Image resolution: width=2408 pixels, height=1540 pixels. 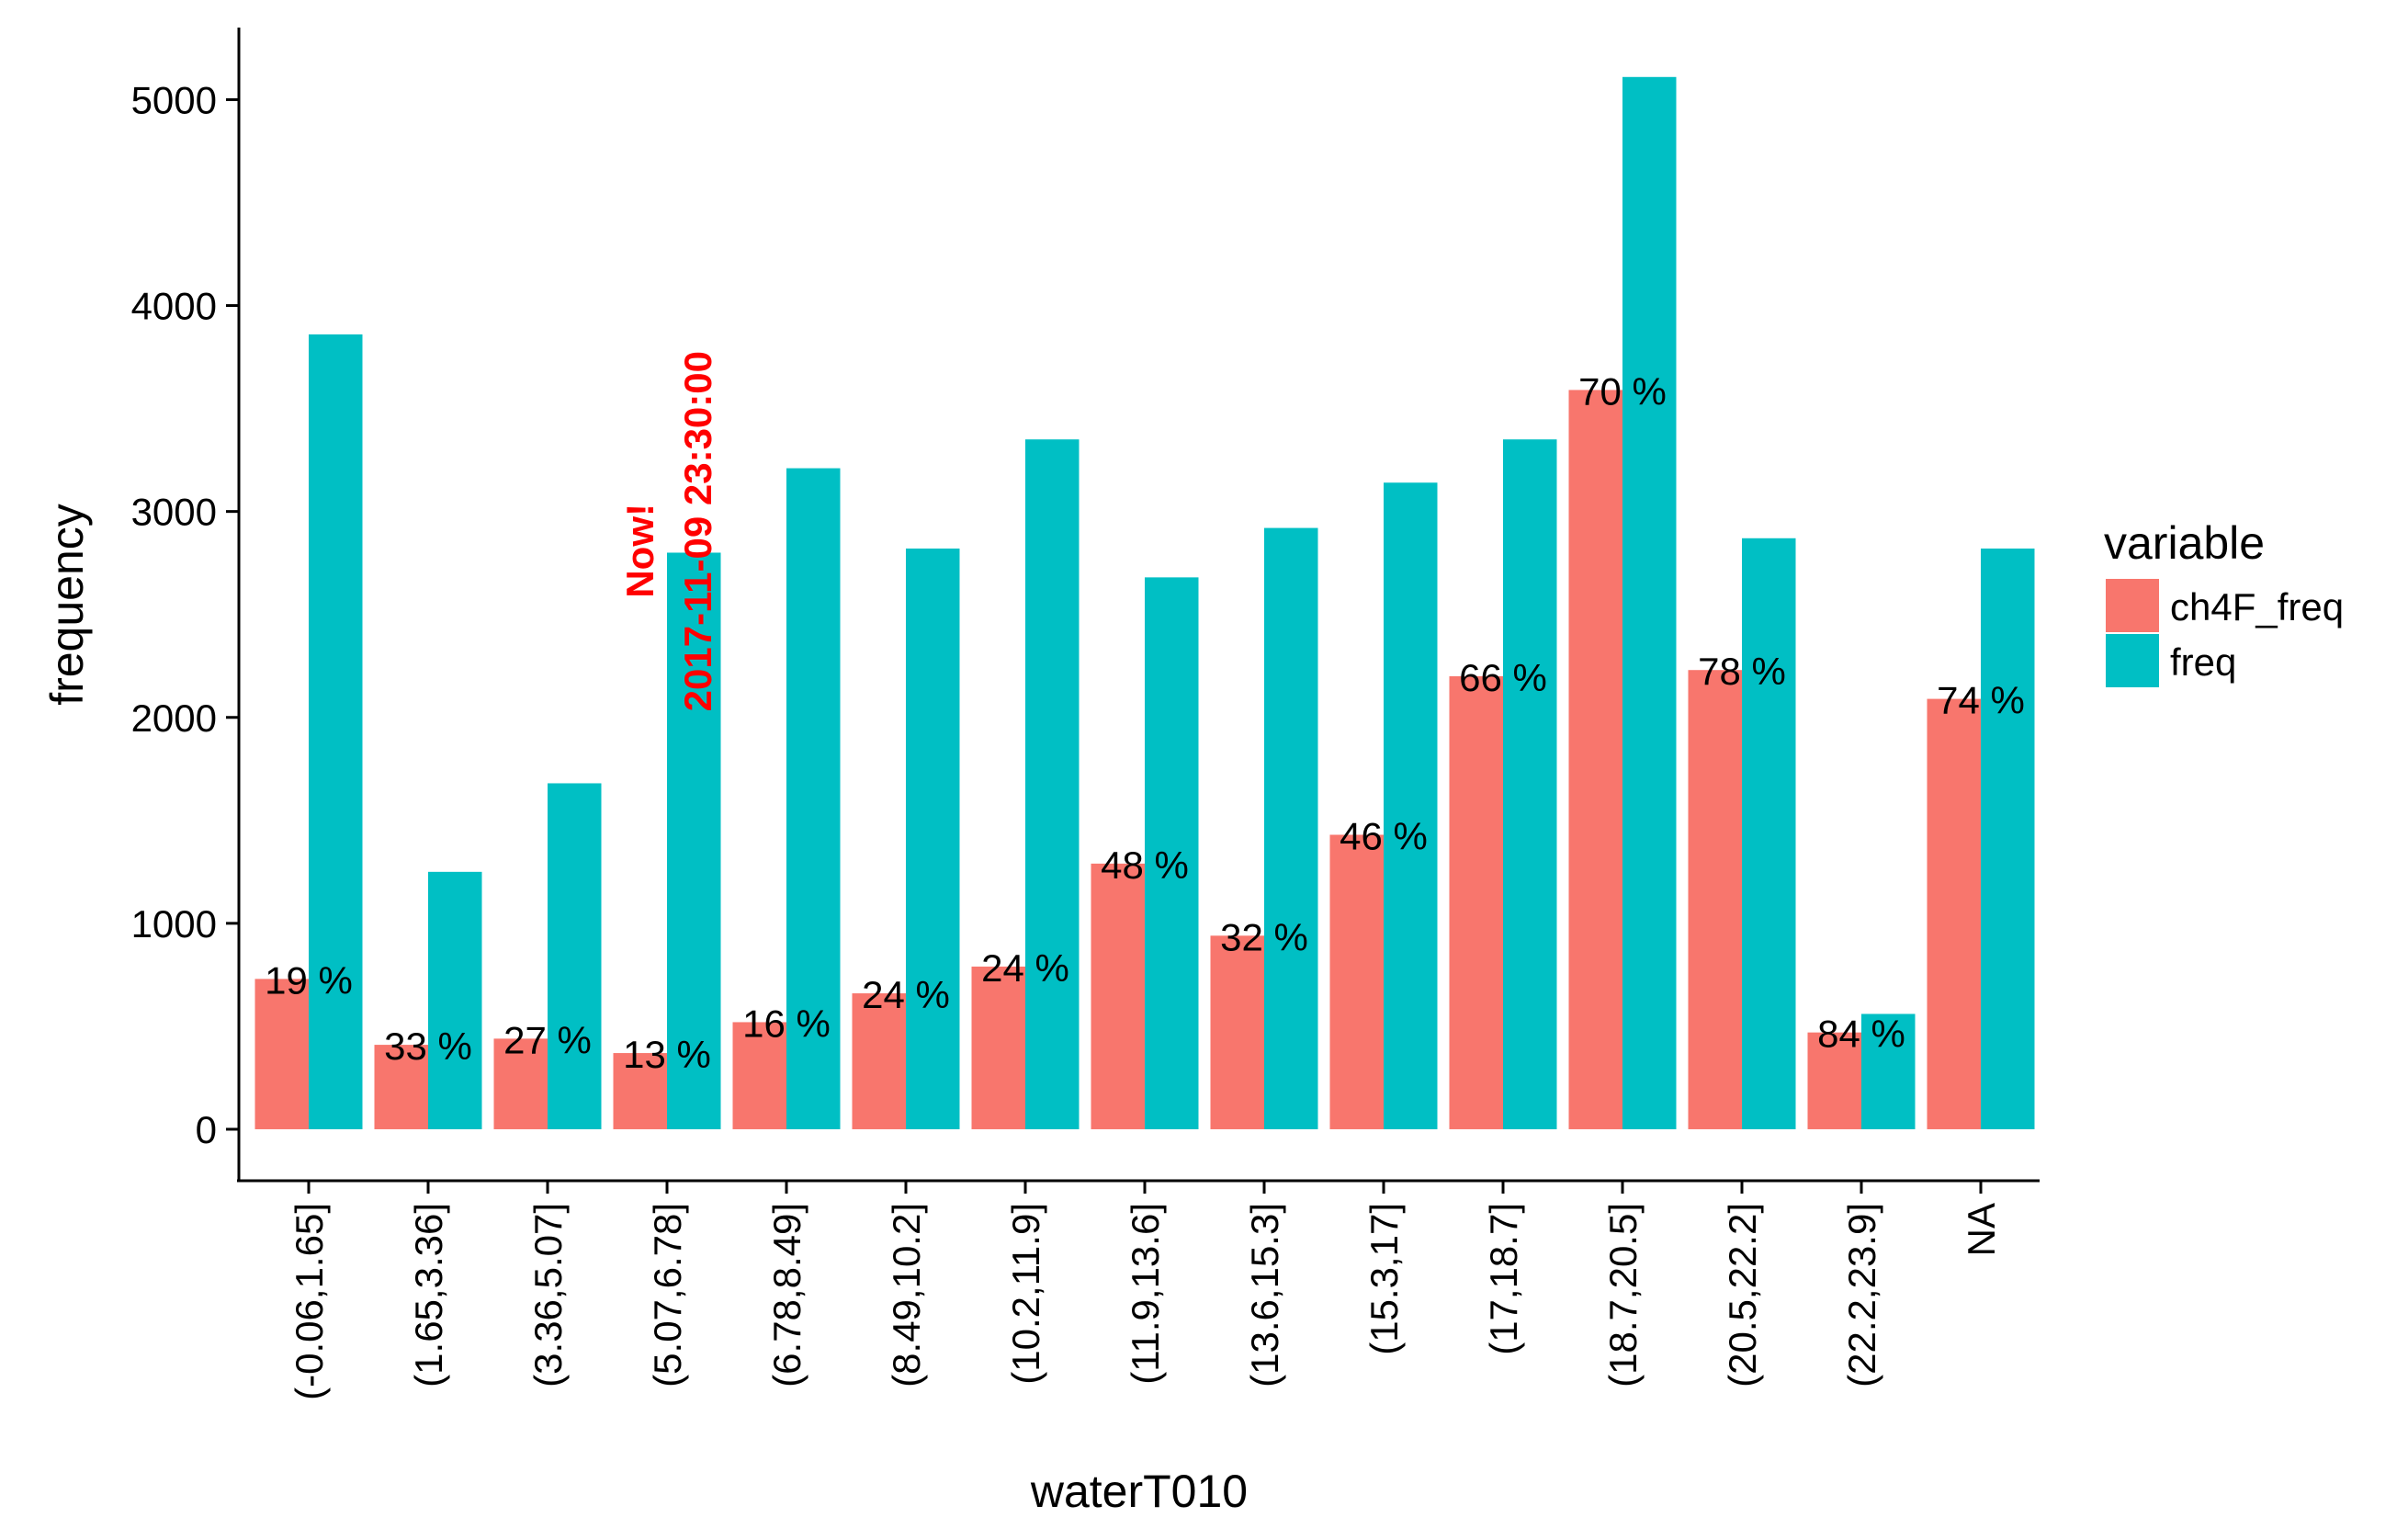 What do you see at coordinates (67, 605) in the screenshot?
I see `y-axis-title: frequency` at bounding box center [67, 605].